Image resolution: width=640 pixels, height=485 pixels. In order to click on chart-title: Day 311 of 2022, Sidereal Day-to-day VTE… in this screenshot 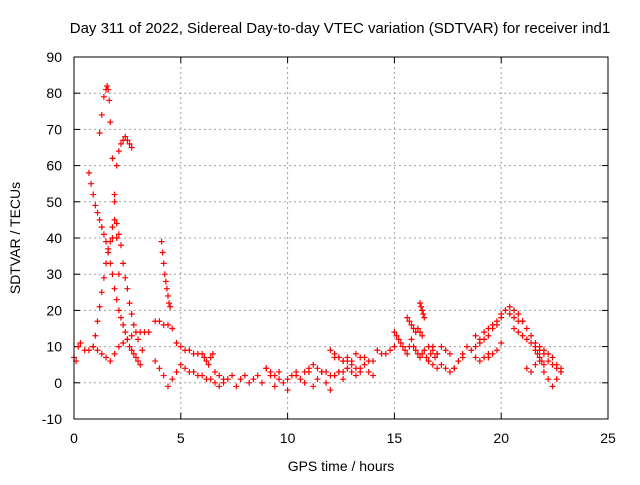, I will do `click(340, 28)`.